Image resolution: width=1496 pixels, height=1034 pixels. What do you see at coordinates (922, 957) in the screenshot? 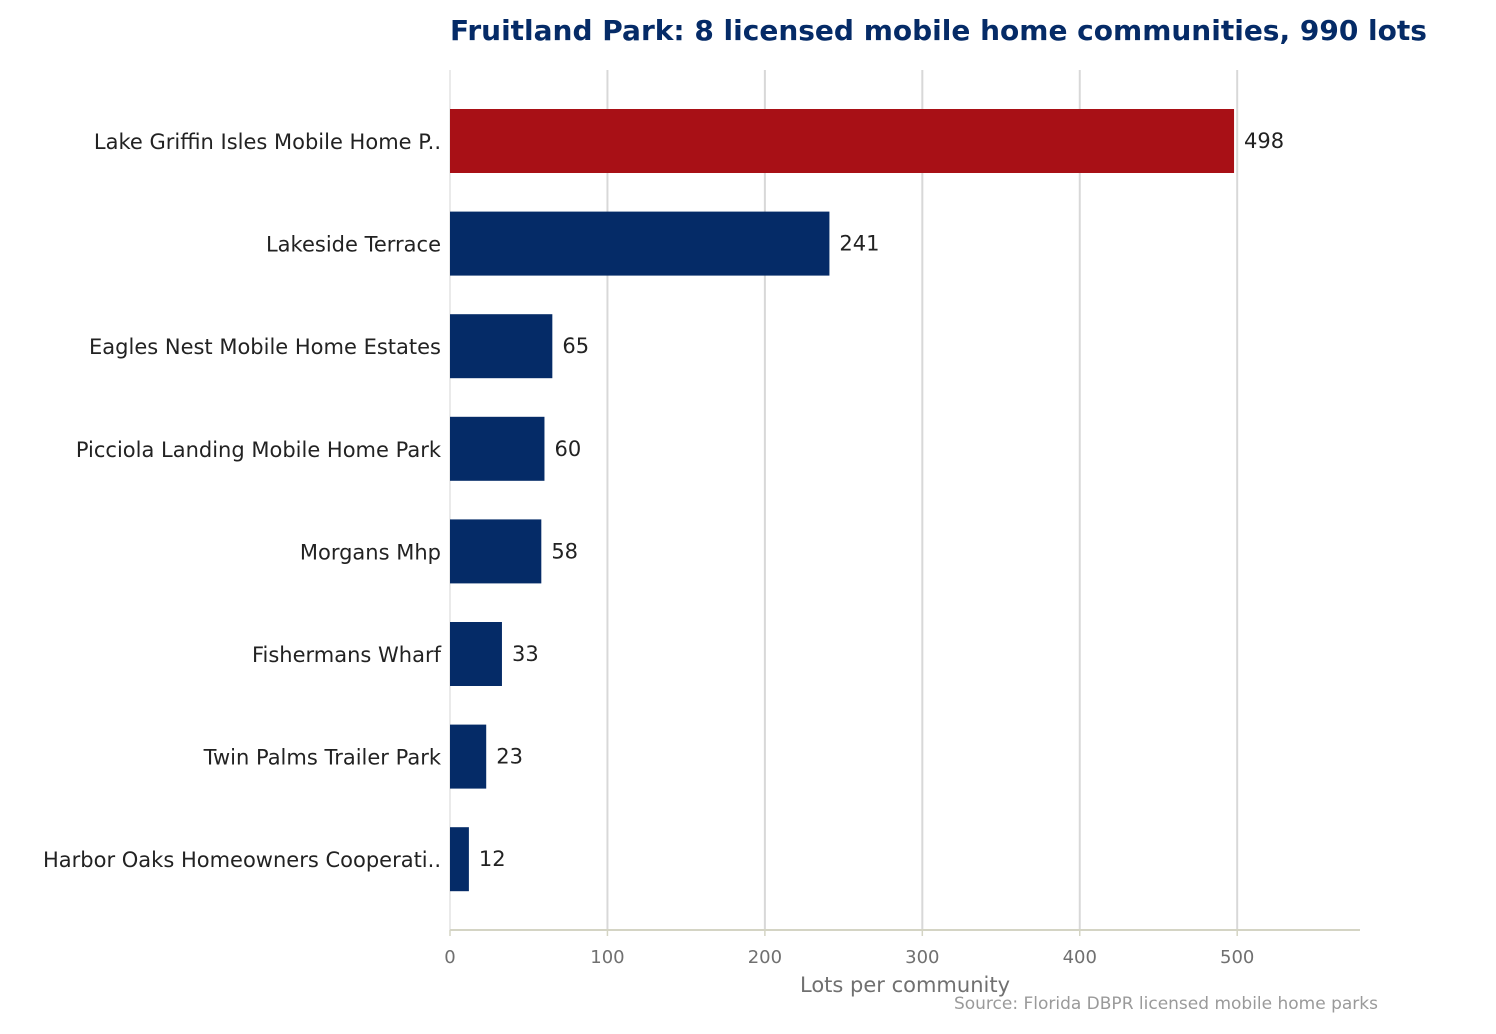
I see `x-tick-label: 300` at bounding box center [922, 957].